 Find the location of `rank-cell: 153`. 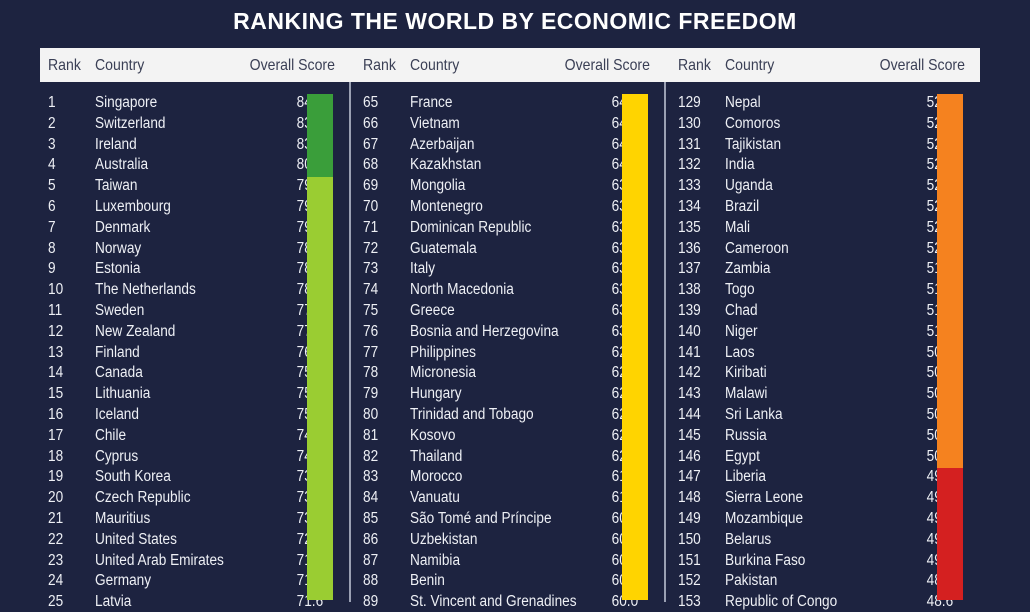

rank-cell: 153 is located at coordinates (689, 602).